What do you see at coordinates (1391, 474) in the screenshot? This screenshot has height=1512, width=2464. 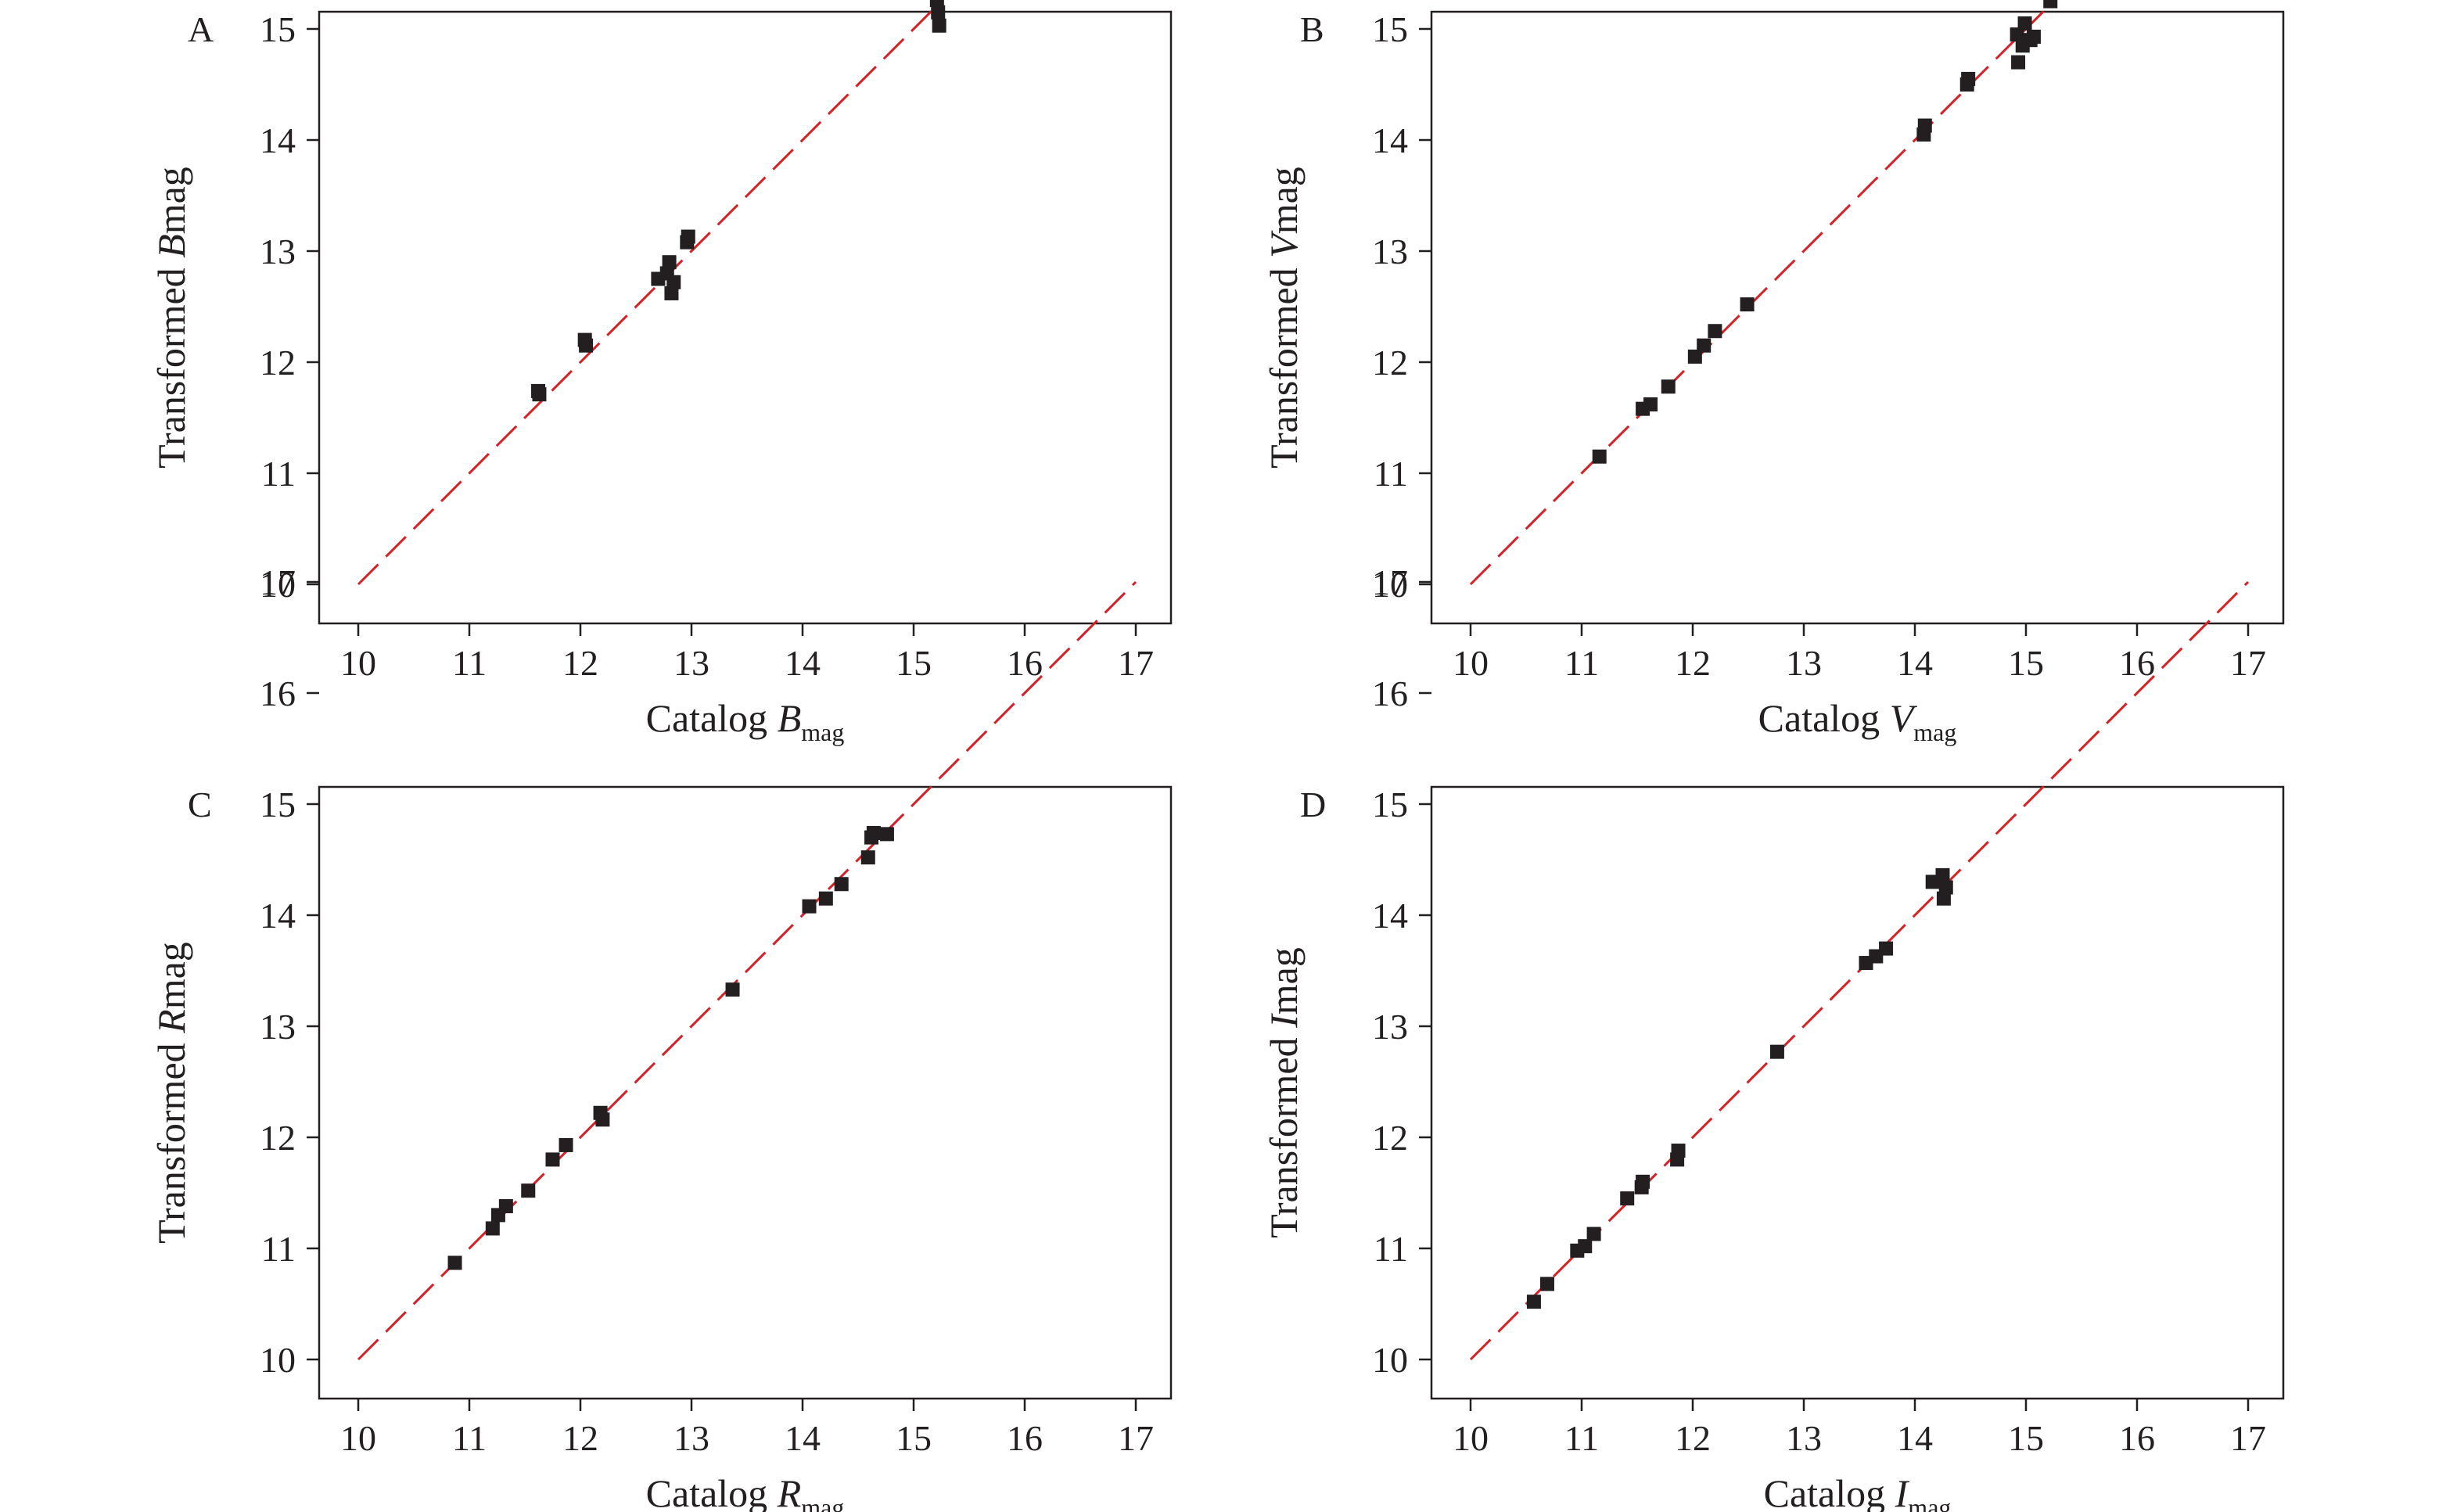 I see `panel-b-y-tick-label: 11` at bounding box center [1391, 474].